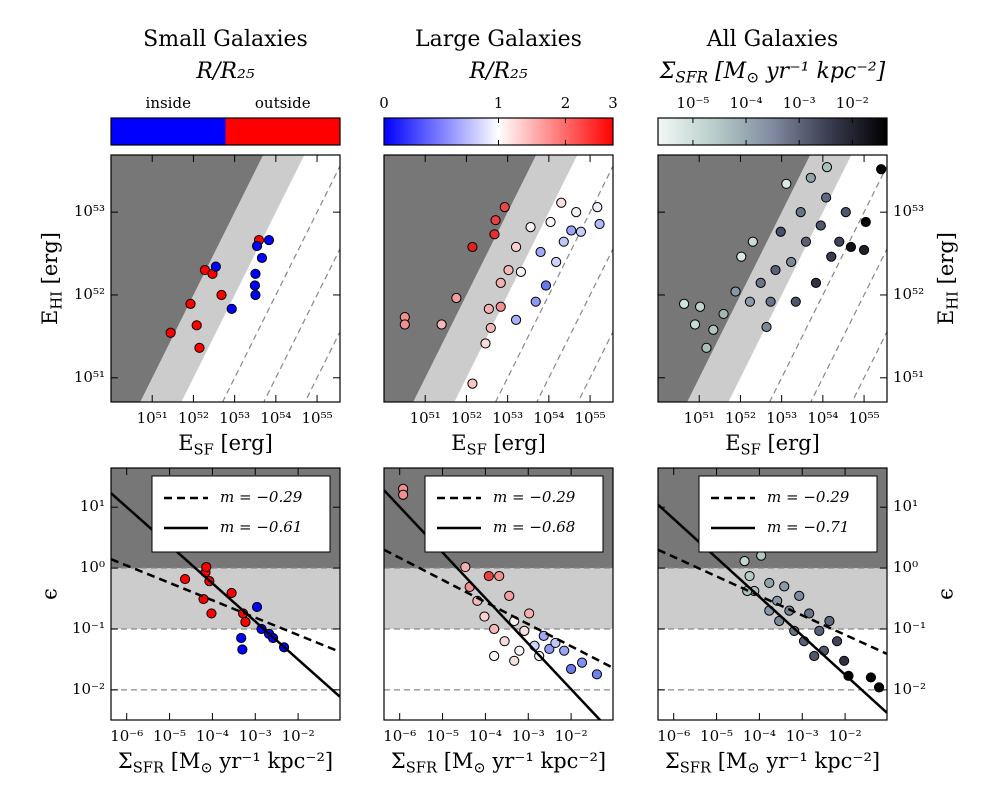 Image resolution: width=1000 pixels, height=800 pixels. I want to click on region, so click(225, 278).